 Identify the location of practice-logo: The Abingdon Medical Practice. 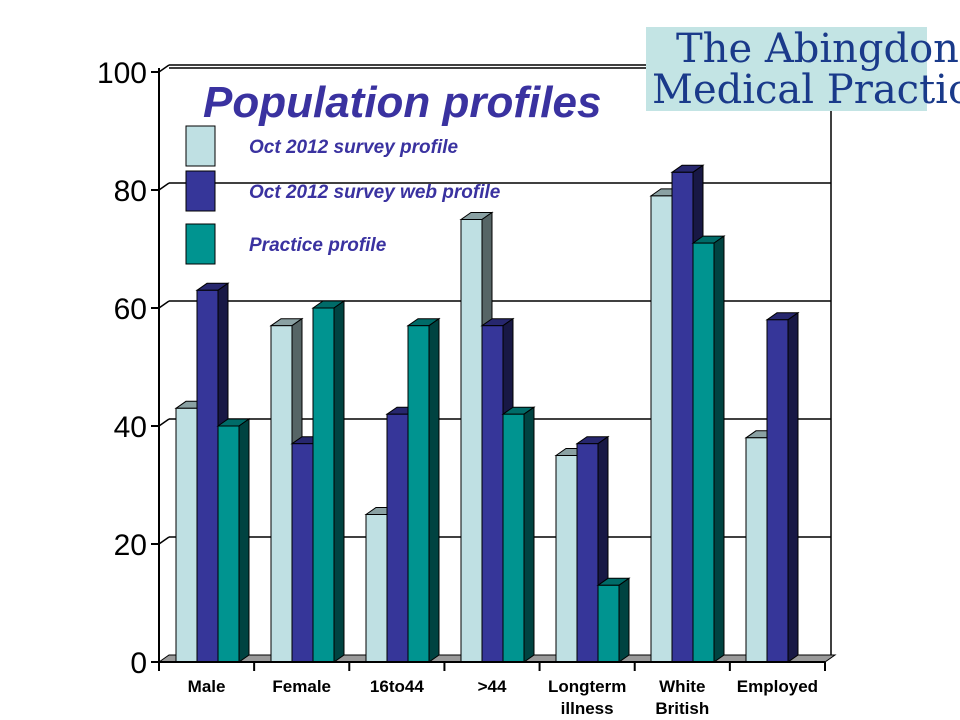
(803, 69).